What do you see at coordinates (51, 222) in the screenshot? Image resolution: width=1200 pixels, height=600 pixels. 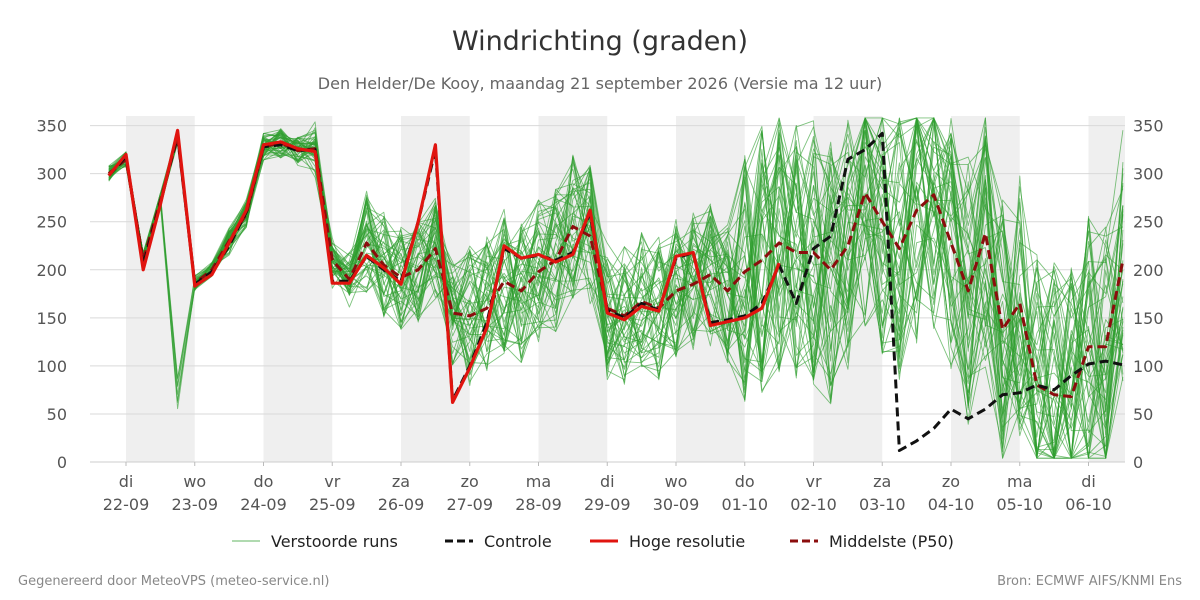 I see `y-tick-left-250: 250` at bounding box center [51, 222].